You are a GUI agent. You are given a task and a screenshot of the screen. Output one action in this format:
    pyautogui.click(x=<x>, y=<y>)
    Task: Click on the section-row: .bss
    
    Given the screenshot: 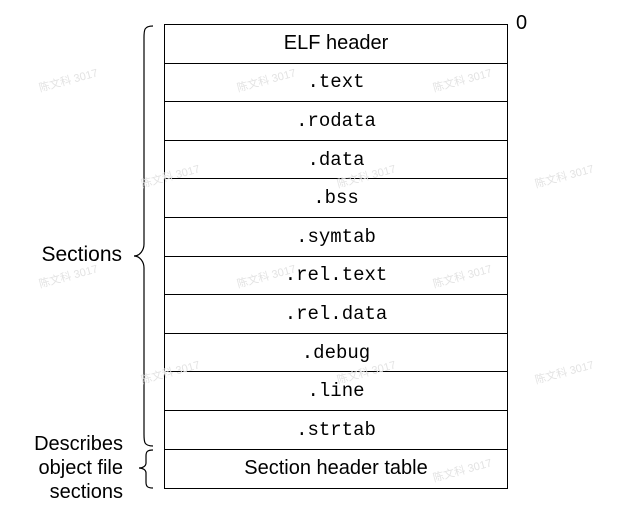 What is the action you would take?
    pyautogui.click(x=336, y=198)
    